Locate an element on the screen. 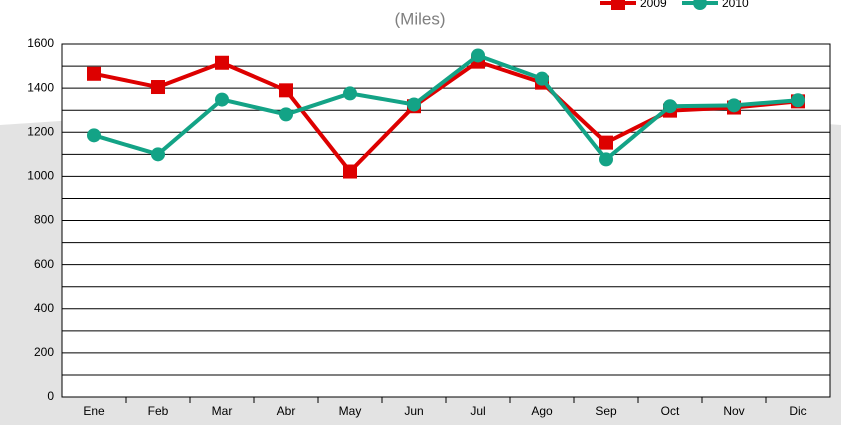  legend-label: 2010 is located at coordinates (735, 5).